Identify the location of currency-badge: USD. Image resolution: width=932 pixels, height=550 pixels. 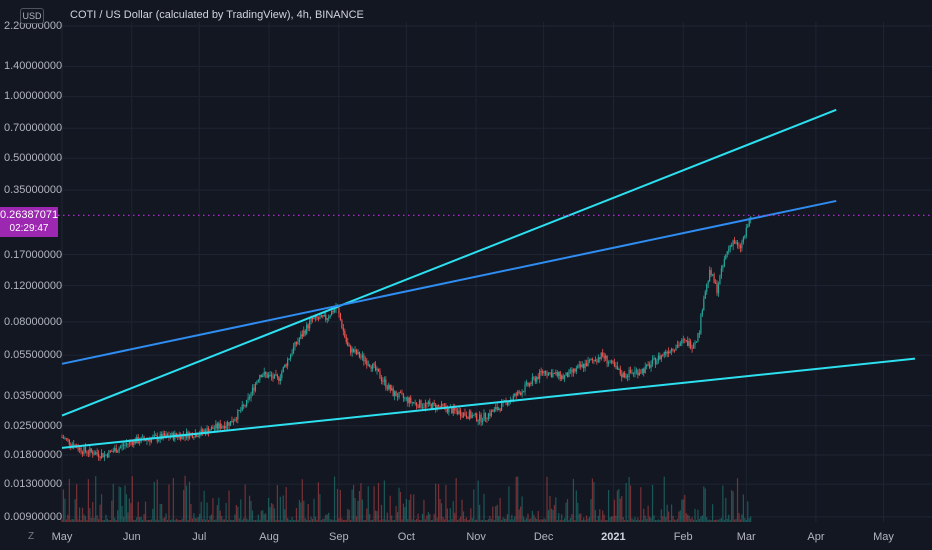
(32, 16).